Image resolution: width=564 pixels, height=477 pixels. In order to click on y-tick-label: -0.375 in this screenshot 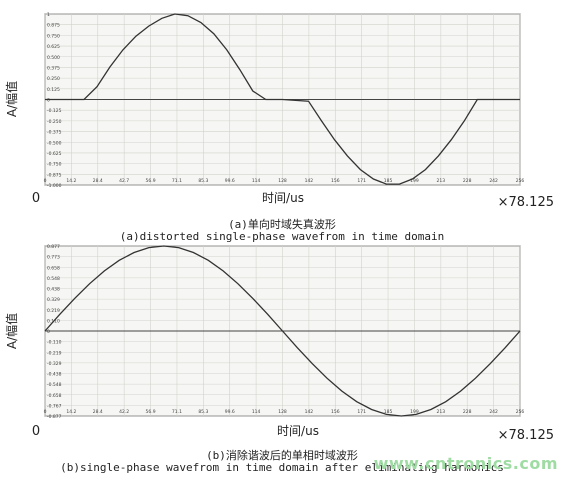, I will do `click(54, 133)`.